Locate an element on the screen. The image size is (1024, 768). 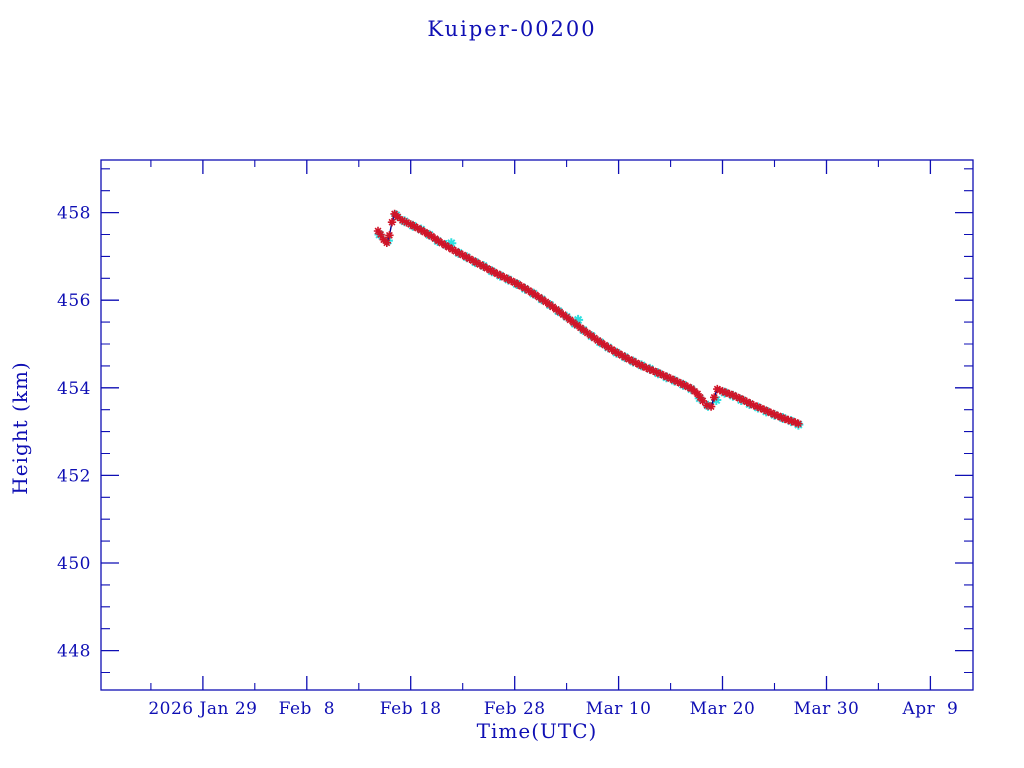
y-axis-tick-label: 452 is located at coordinates (74, 476).